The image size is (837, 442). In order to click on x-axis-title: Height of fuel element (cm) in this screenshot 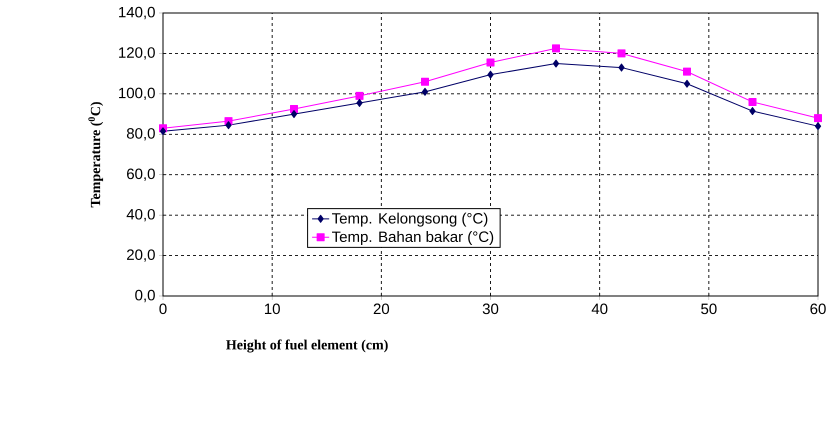, I will do `click(307, 346)`.